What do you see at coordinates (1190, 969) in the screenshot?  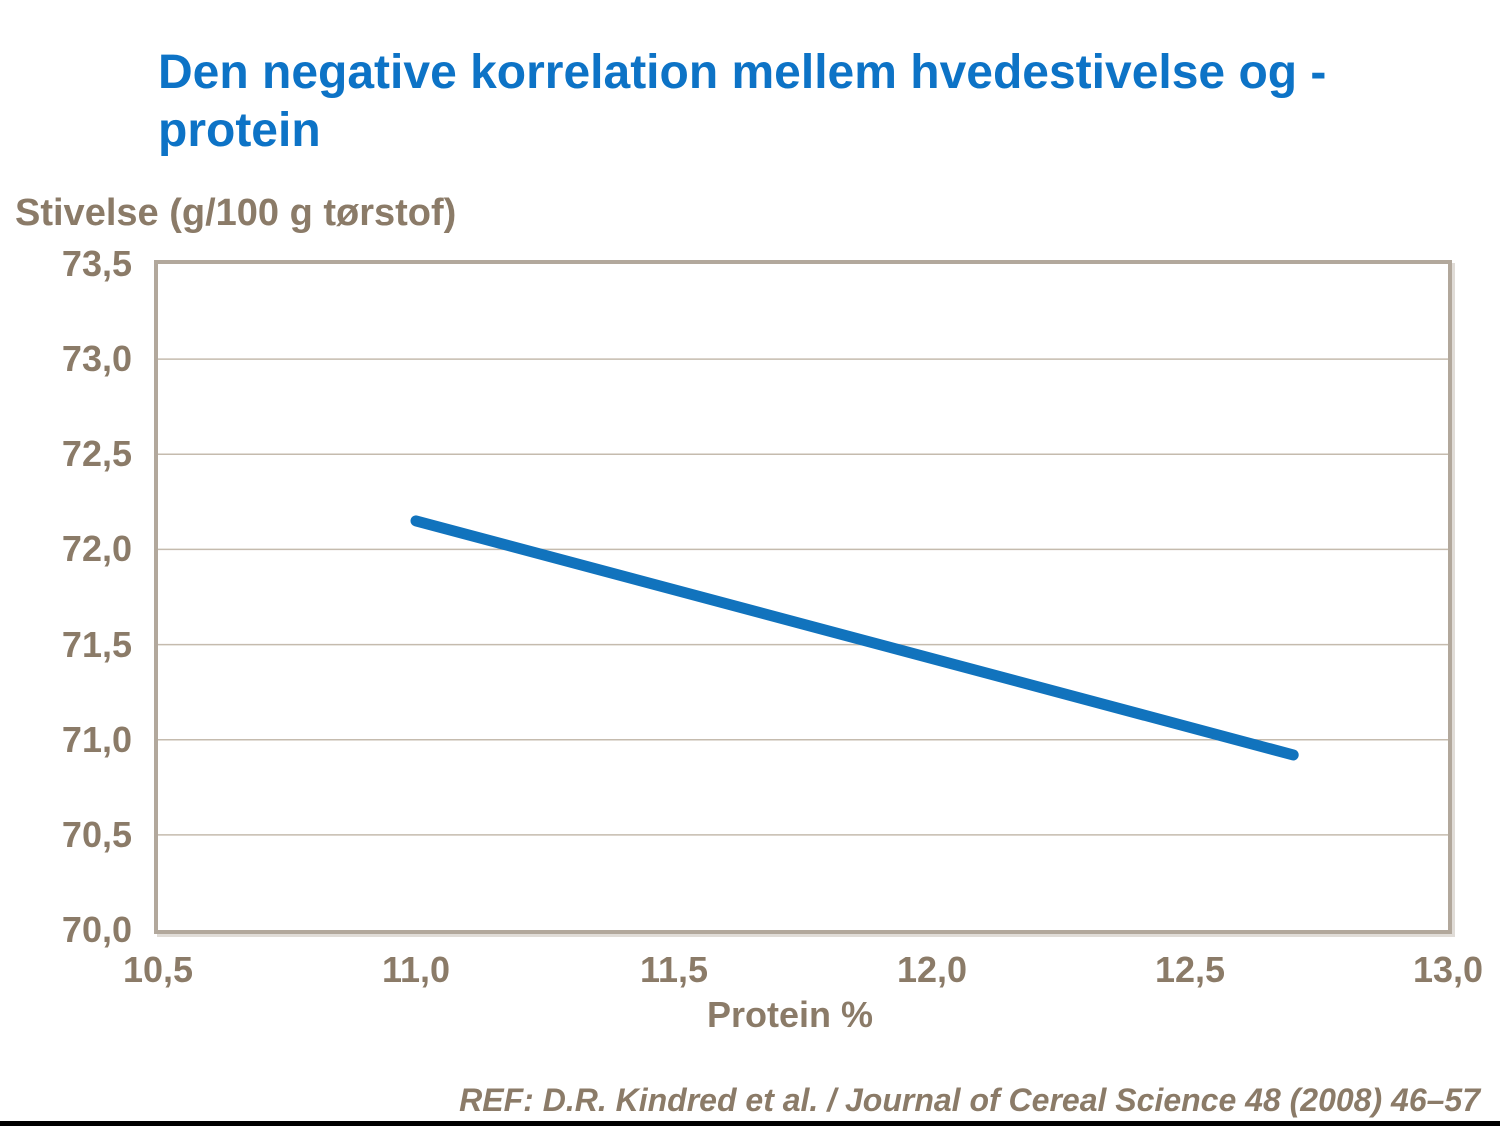 I see `x-tick-label: 12,5` at bounding box center [1190, 969].